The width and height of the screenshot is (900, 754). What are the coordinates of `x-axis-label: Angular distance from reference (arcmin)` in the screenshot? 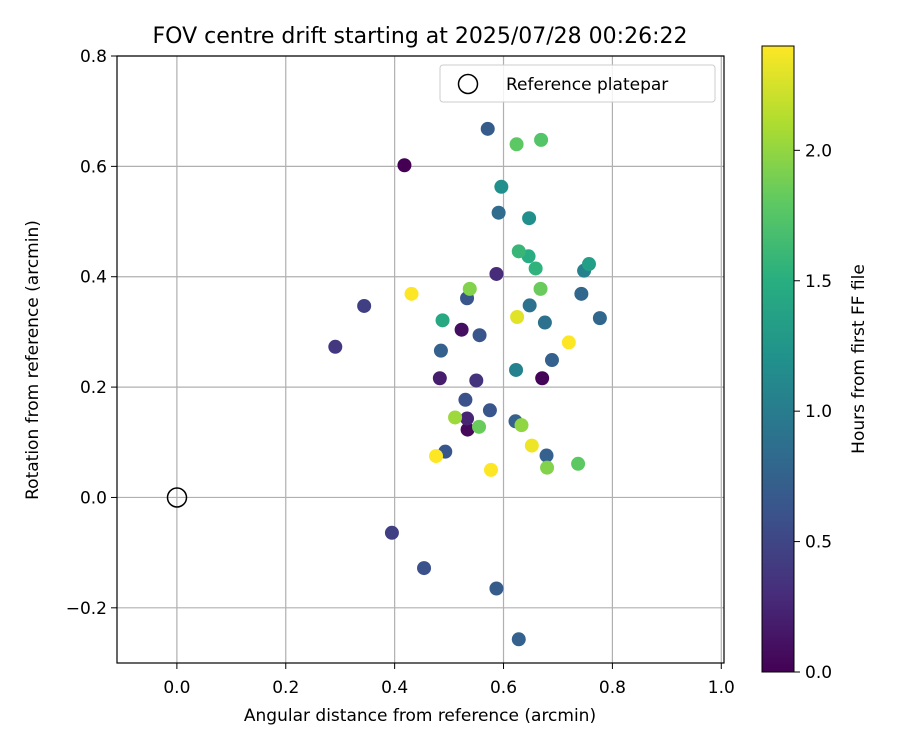 It's located at (420, 716).